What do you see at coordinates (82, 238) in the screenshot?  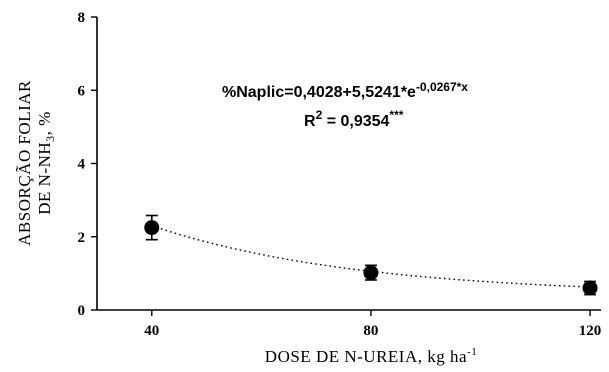 I see `y-tick-label: 2` at bounding box center [82, 238].